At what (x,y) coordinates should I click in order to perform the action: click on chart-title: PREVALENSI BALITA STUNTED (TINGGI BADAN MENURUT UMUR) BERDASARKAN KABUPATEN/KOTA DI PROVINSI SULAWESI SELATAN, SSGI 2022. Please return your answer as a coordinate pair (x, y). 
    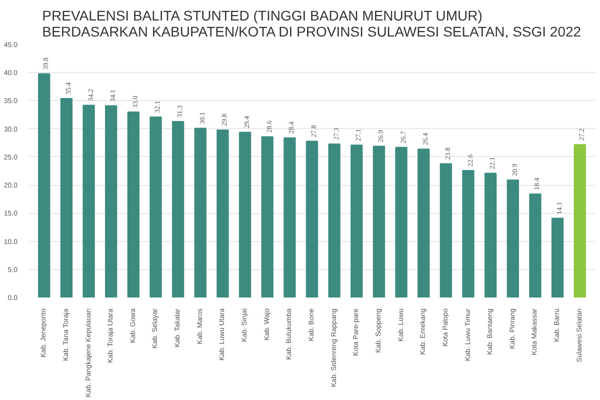
    Looking at the image, I should click on (312, 24).